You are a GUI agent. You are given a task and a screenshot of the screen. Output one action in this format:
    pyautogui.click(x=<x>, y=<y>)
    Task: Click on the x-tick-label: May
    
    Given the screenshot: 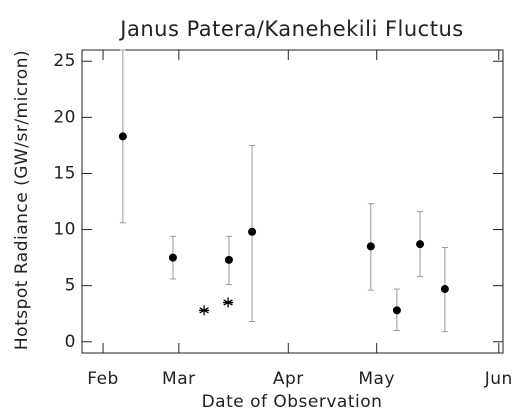 What is the action you would take?
    pyautogui.click(x=376, y=379)
    